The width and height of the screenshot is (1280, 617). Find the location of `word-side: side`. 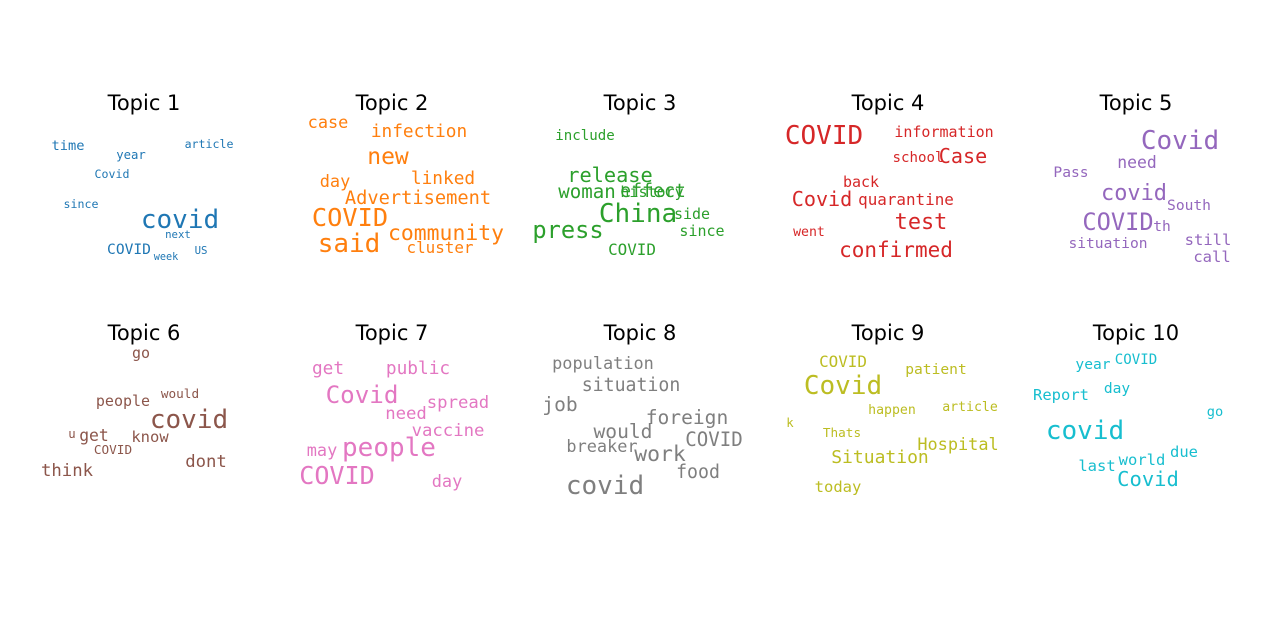

word-side: side is located at coordinates (692, 214).